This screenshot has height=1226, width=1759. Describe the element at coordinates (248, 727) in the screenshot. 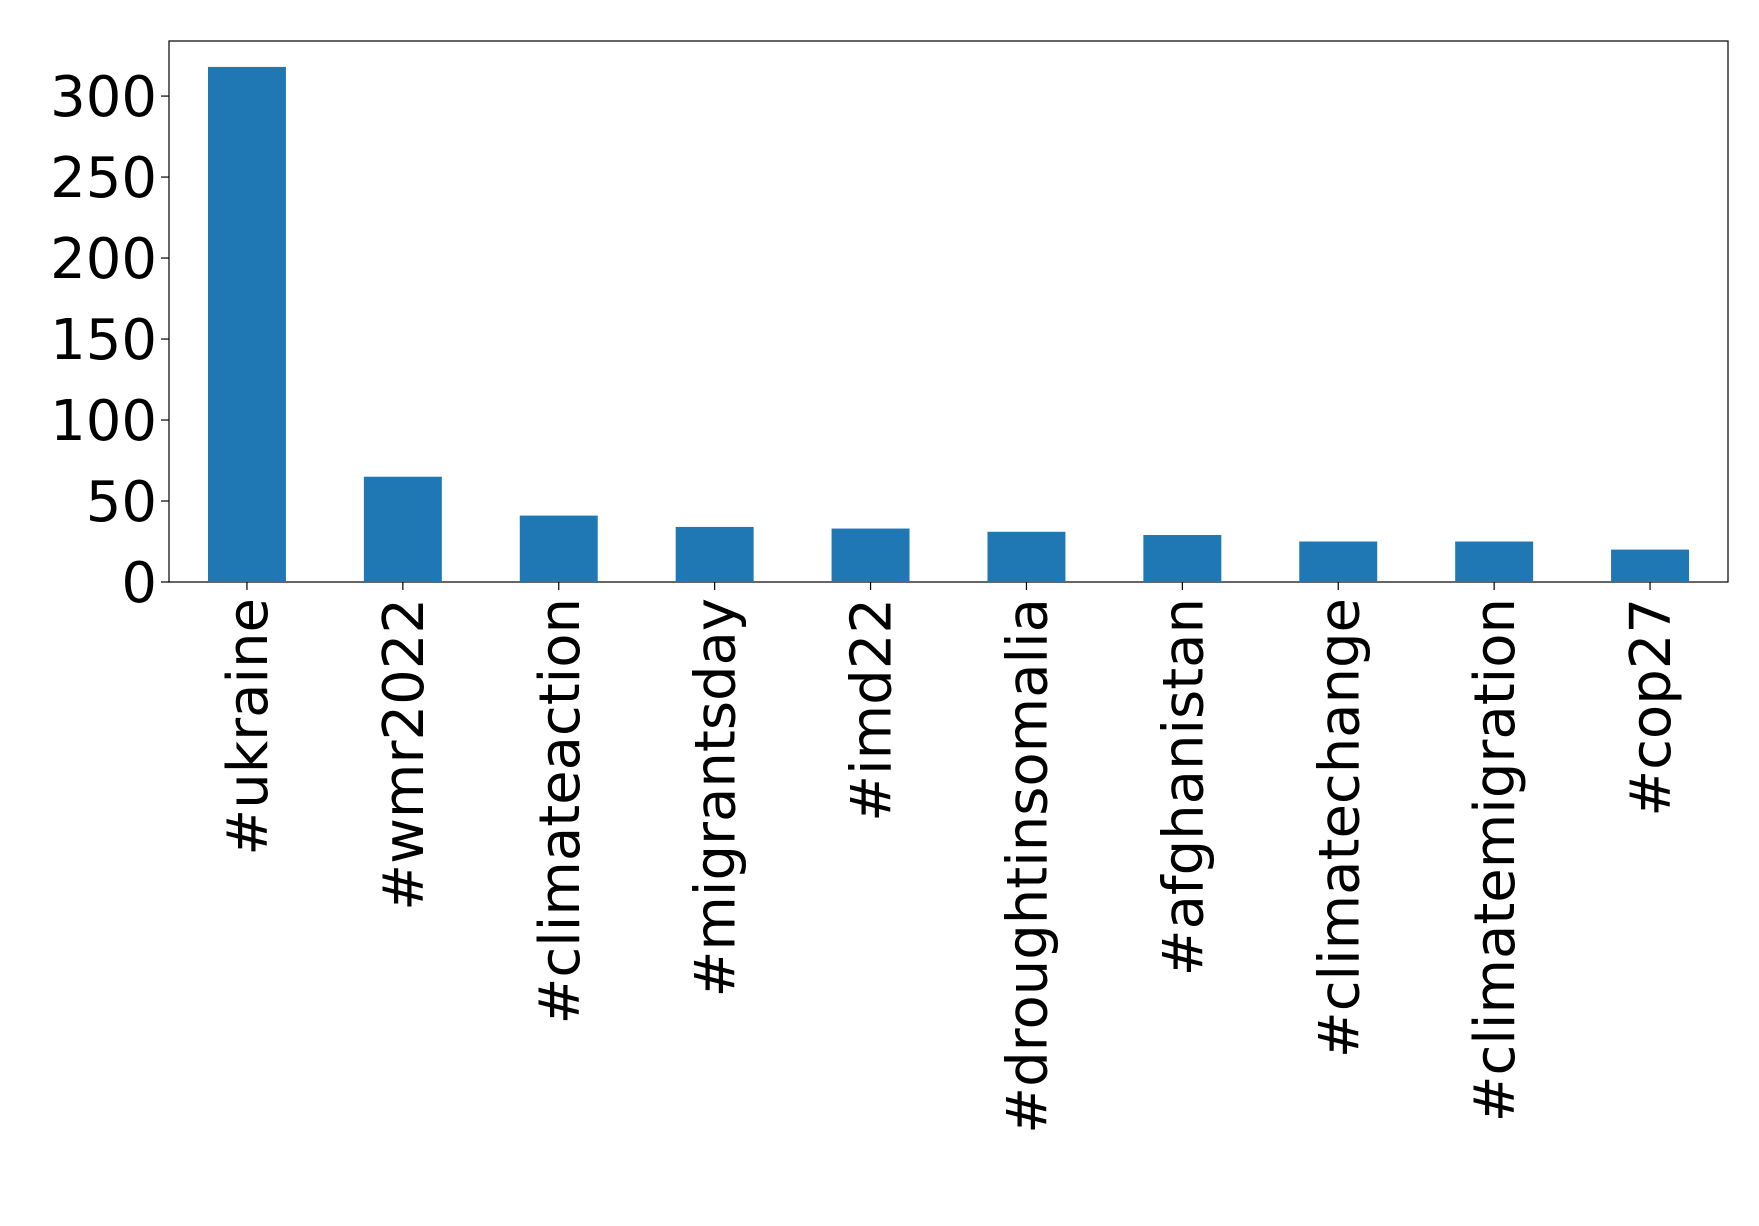

I see `x-tick-label: #ukraine` at that location.